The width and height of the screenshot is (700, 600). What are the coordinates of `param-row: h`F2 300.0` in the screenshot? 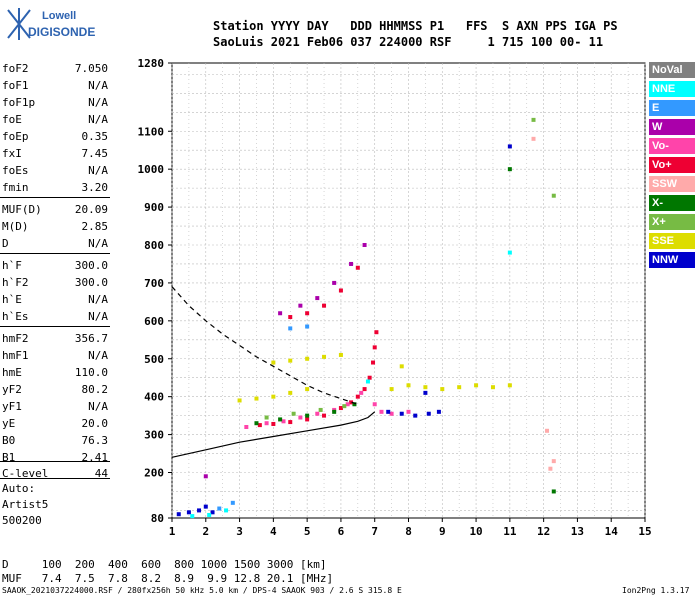 It's located at (55, 283).